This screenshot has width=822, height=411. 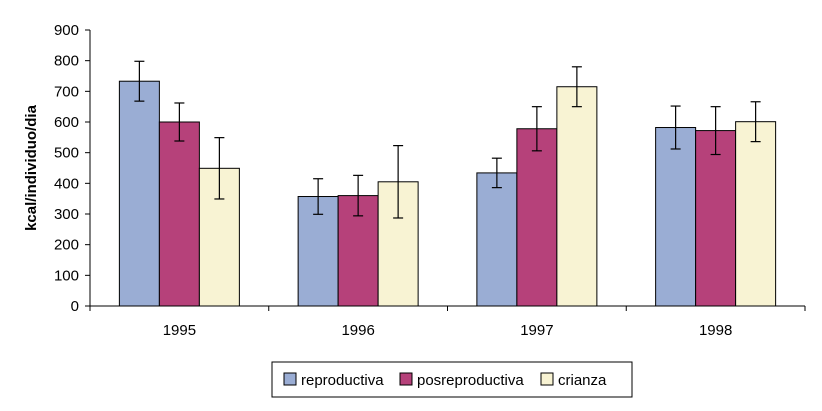 I want to click on y-tick-label: 100, so click(x=66, y=275).